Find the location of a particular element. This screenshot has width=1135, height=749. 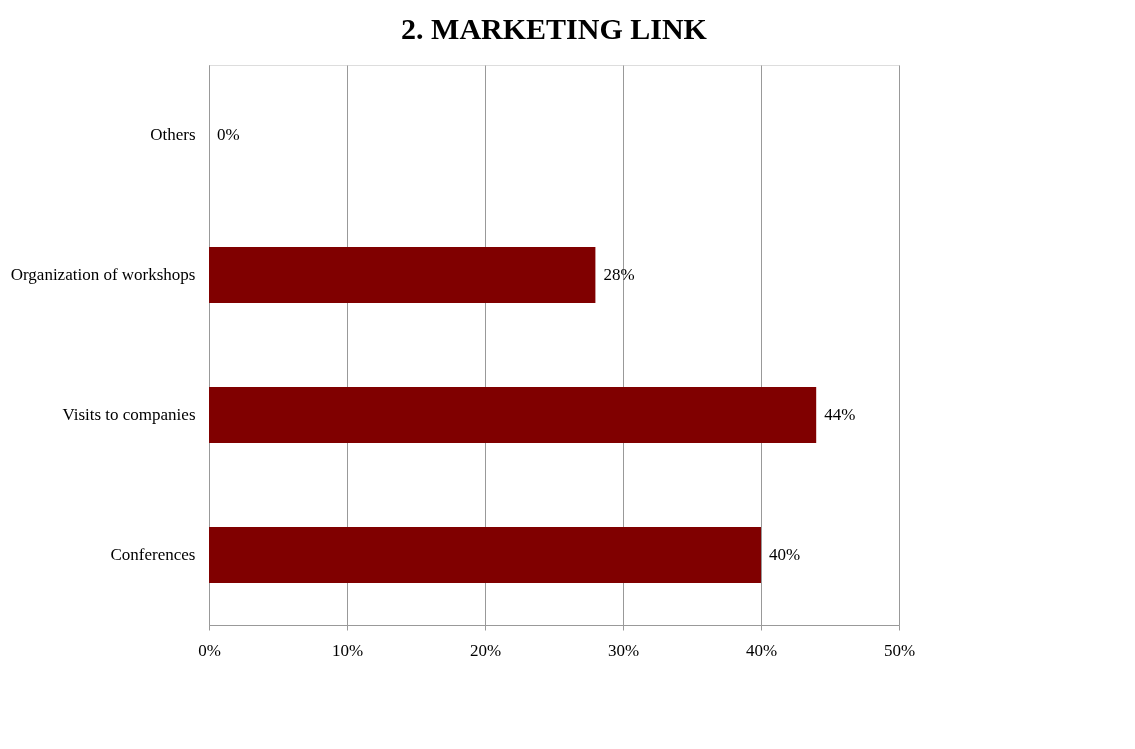

x-tick-label: 30% is located at coordinates (623, 650).